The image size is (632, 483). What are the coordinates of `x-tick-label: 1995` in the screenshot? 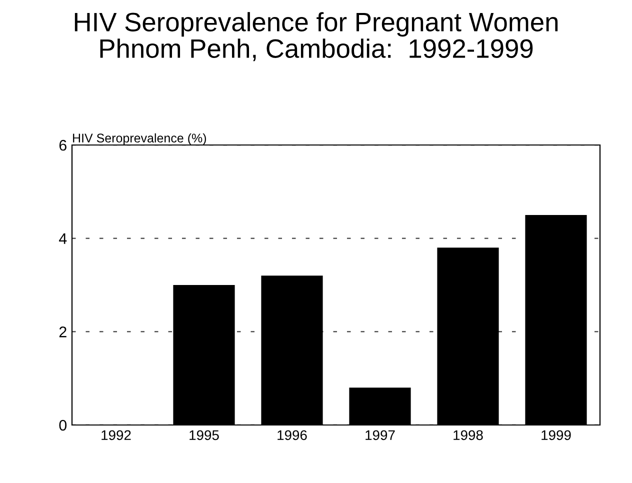 It's located at (204, 435).